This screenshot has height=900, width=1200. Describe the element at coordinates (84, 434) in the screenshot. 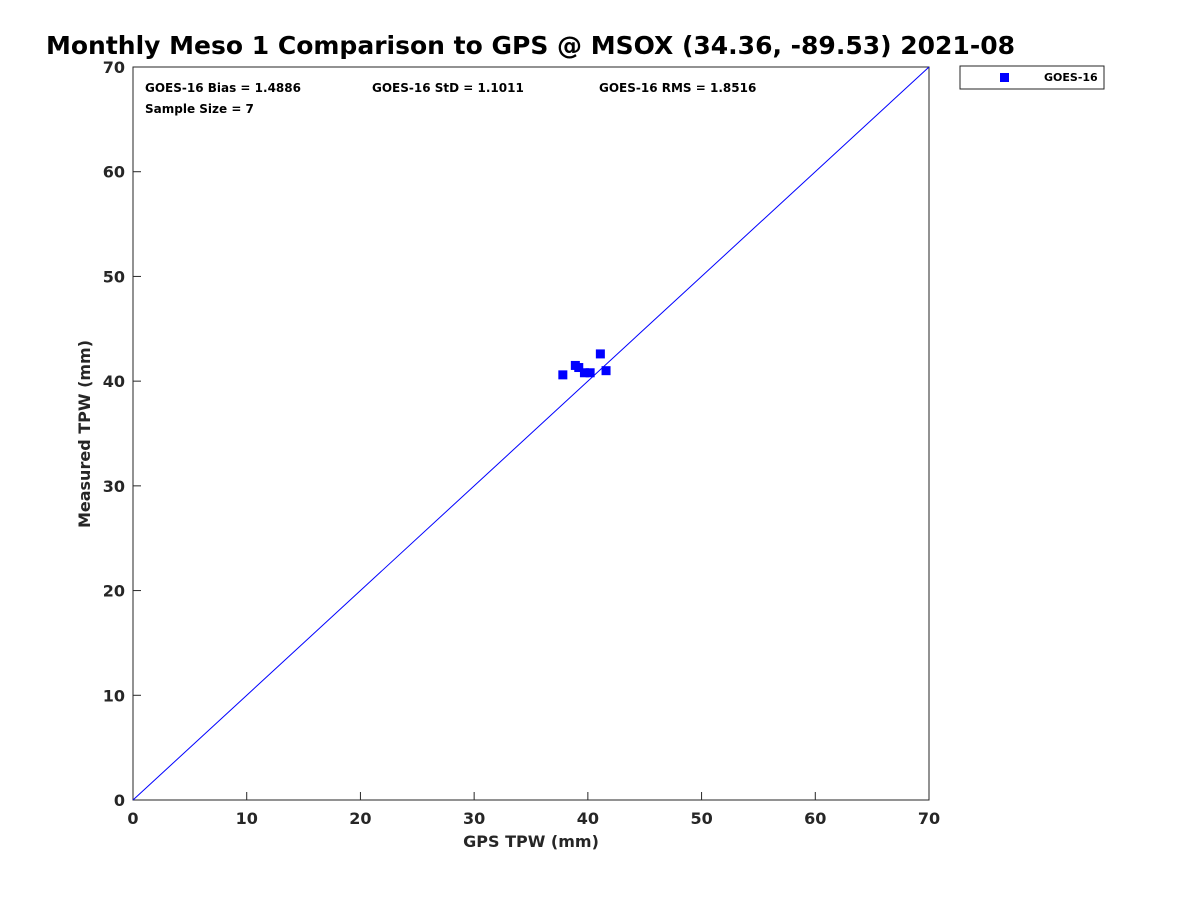

I see `y-axis-label: Measured TPW (mm)` at that location.